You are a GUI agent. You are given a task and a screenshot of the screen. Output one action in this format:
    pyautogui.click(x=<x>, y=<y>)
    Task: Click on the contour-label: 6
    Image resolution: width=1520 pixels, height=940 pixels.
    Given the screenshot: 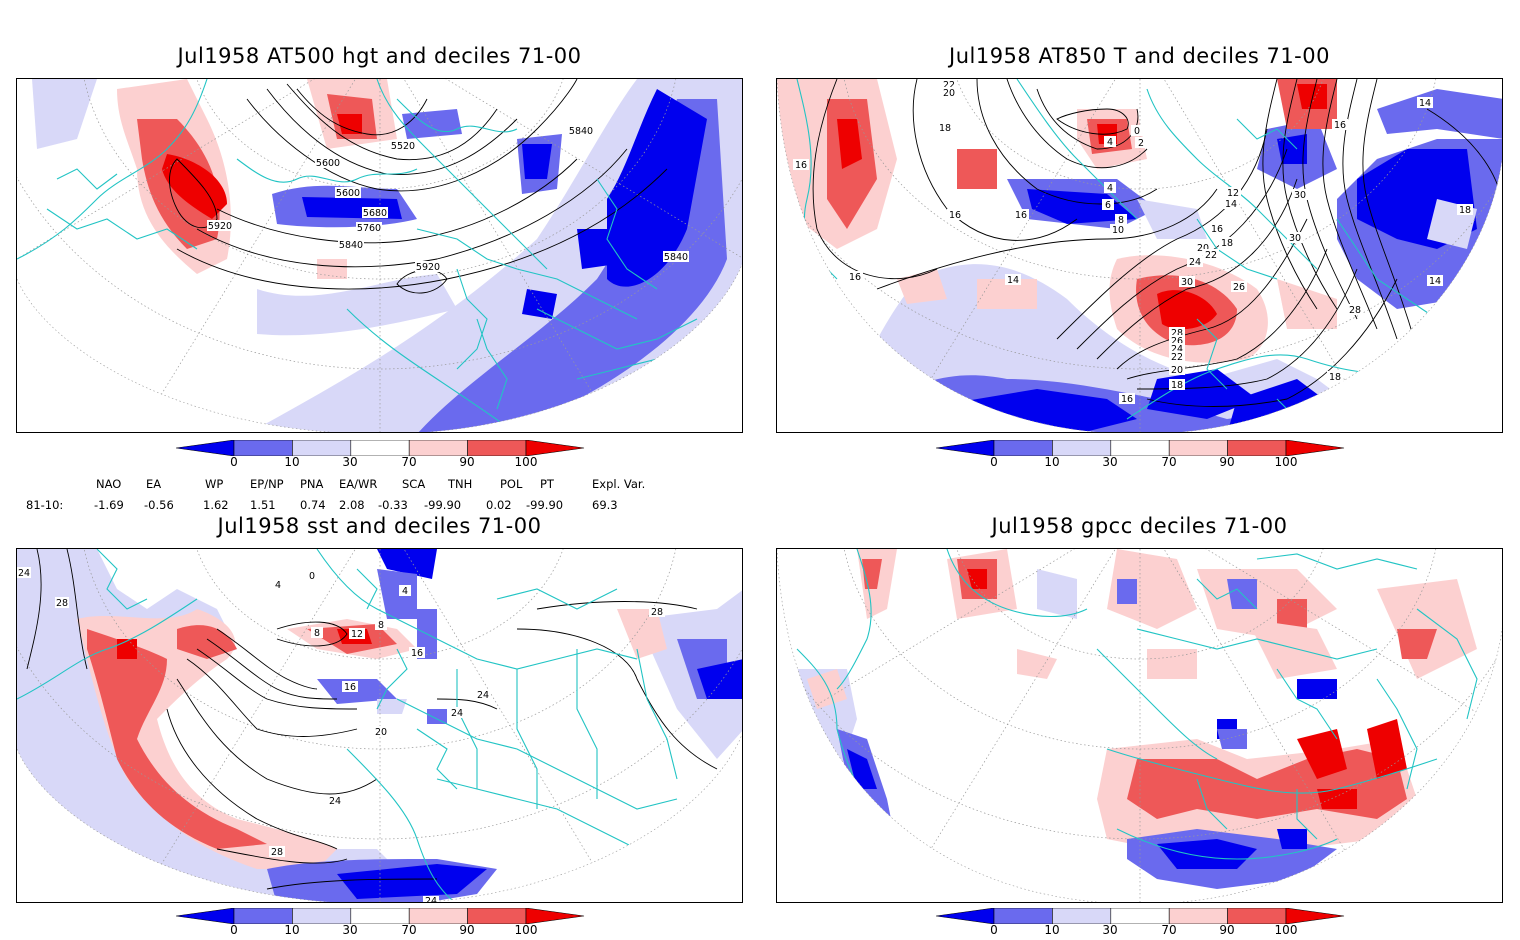 What is the action you would take?
    pyautogui.click(x=1108, y=205)
    